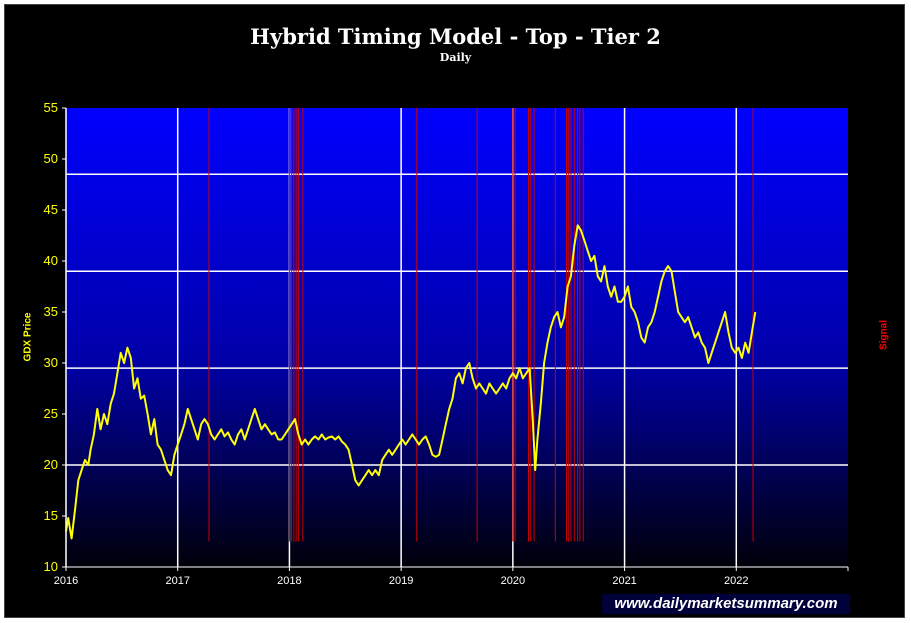 This screenshot has height=623, width=911. Describe the element at coordinates (726, 604) in the screenshot. I see `watermark: www.dailymarketsummary.com` at that location.